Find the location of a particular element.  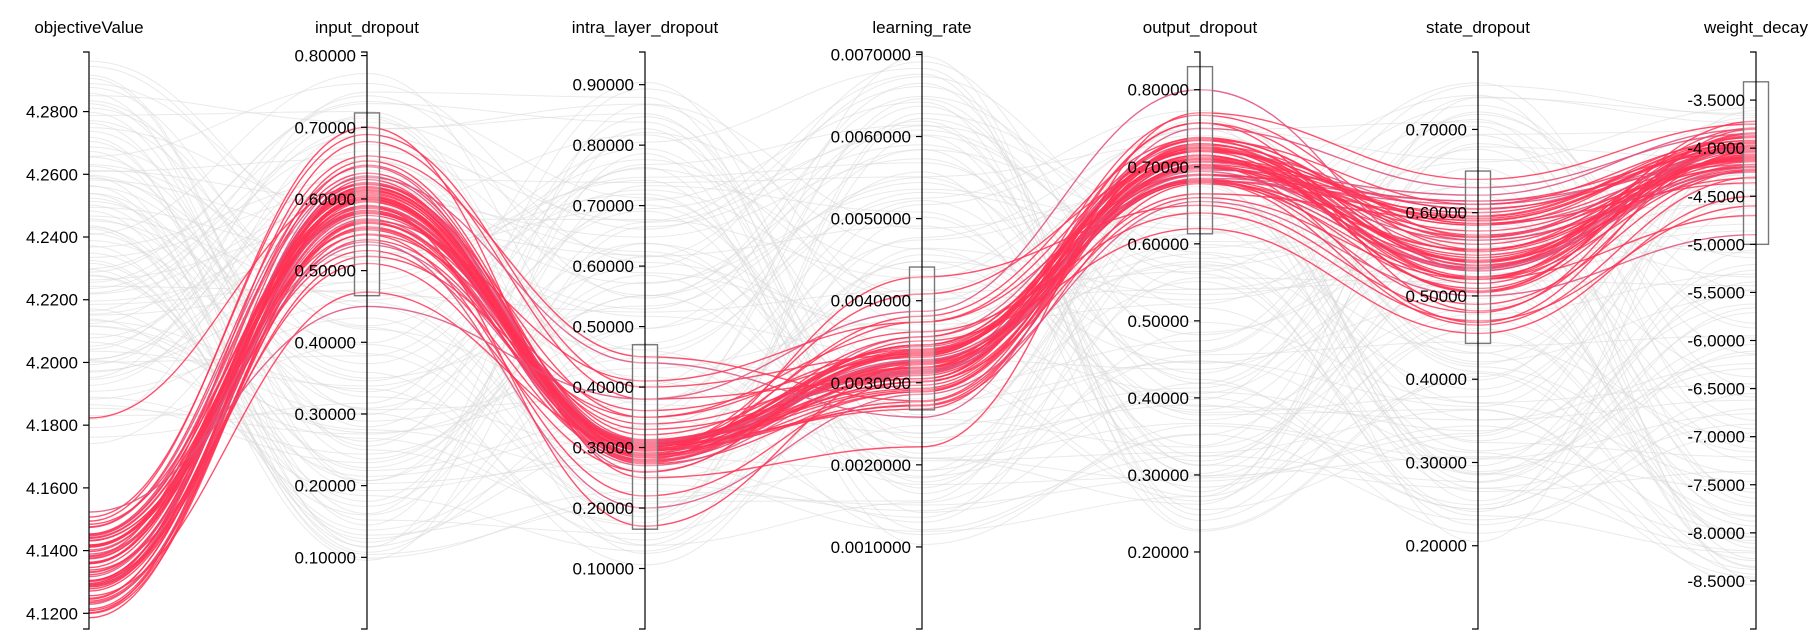

tick-label: 0.0020000 is located at coordinates (871, 465).